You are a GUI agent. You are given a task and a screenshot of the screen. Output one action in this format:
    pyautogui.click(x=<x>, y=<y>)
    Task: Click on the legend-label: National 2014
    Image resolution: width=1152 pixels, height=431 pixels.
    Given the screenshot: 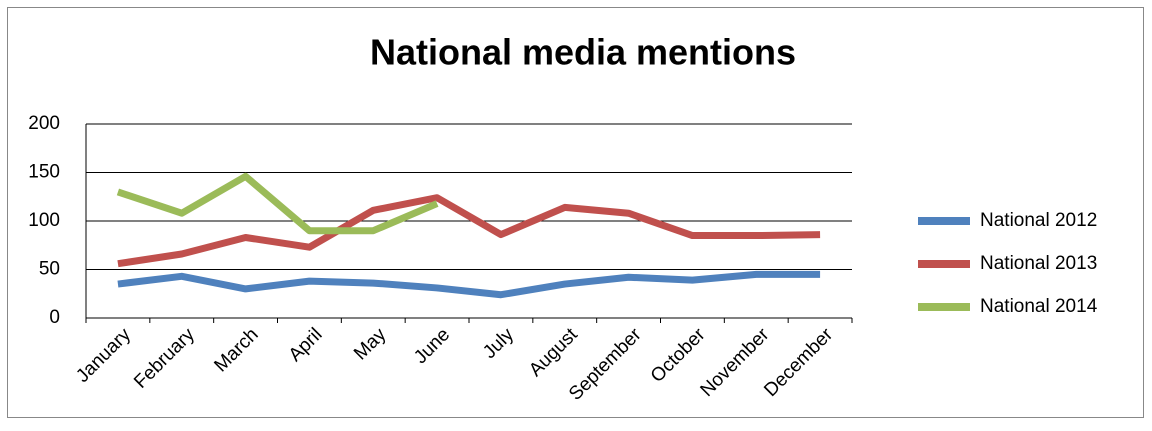 What is the action you would take?
    pyautogui.click(x=1039, y=306)
    